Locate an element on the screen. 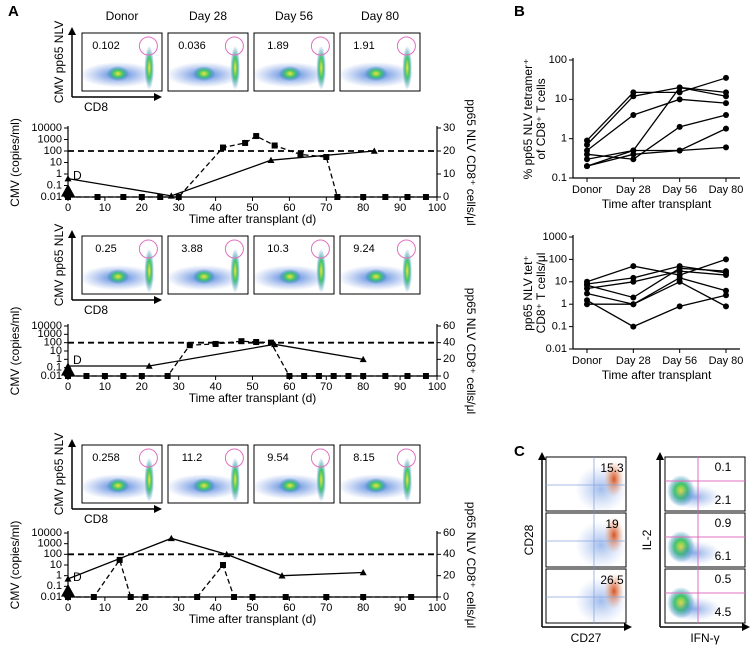 Image resolution: width=751 pixels, height=649 pixels. y2-tick-label: 40 is located at coordinates (449, 554).